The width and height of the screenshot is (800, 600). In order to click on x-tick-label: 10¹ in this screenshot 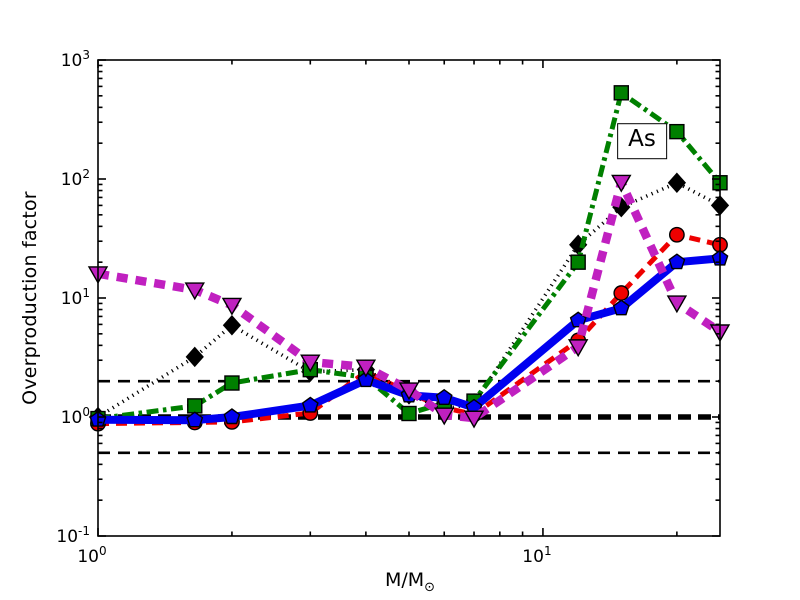, I will do `click(536, 555)`.